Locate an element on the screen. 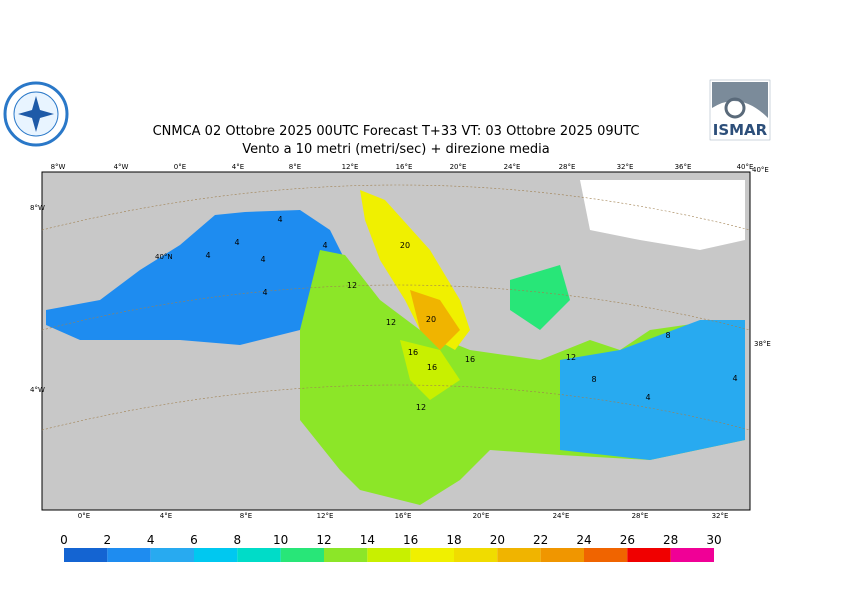  bottom-label: 28°E is located at coordinates (640, 516).